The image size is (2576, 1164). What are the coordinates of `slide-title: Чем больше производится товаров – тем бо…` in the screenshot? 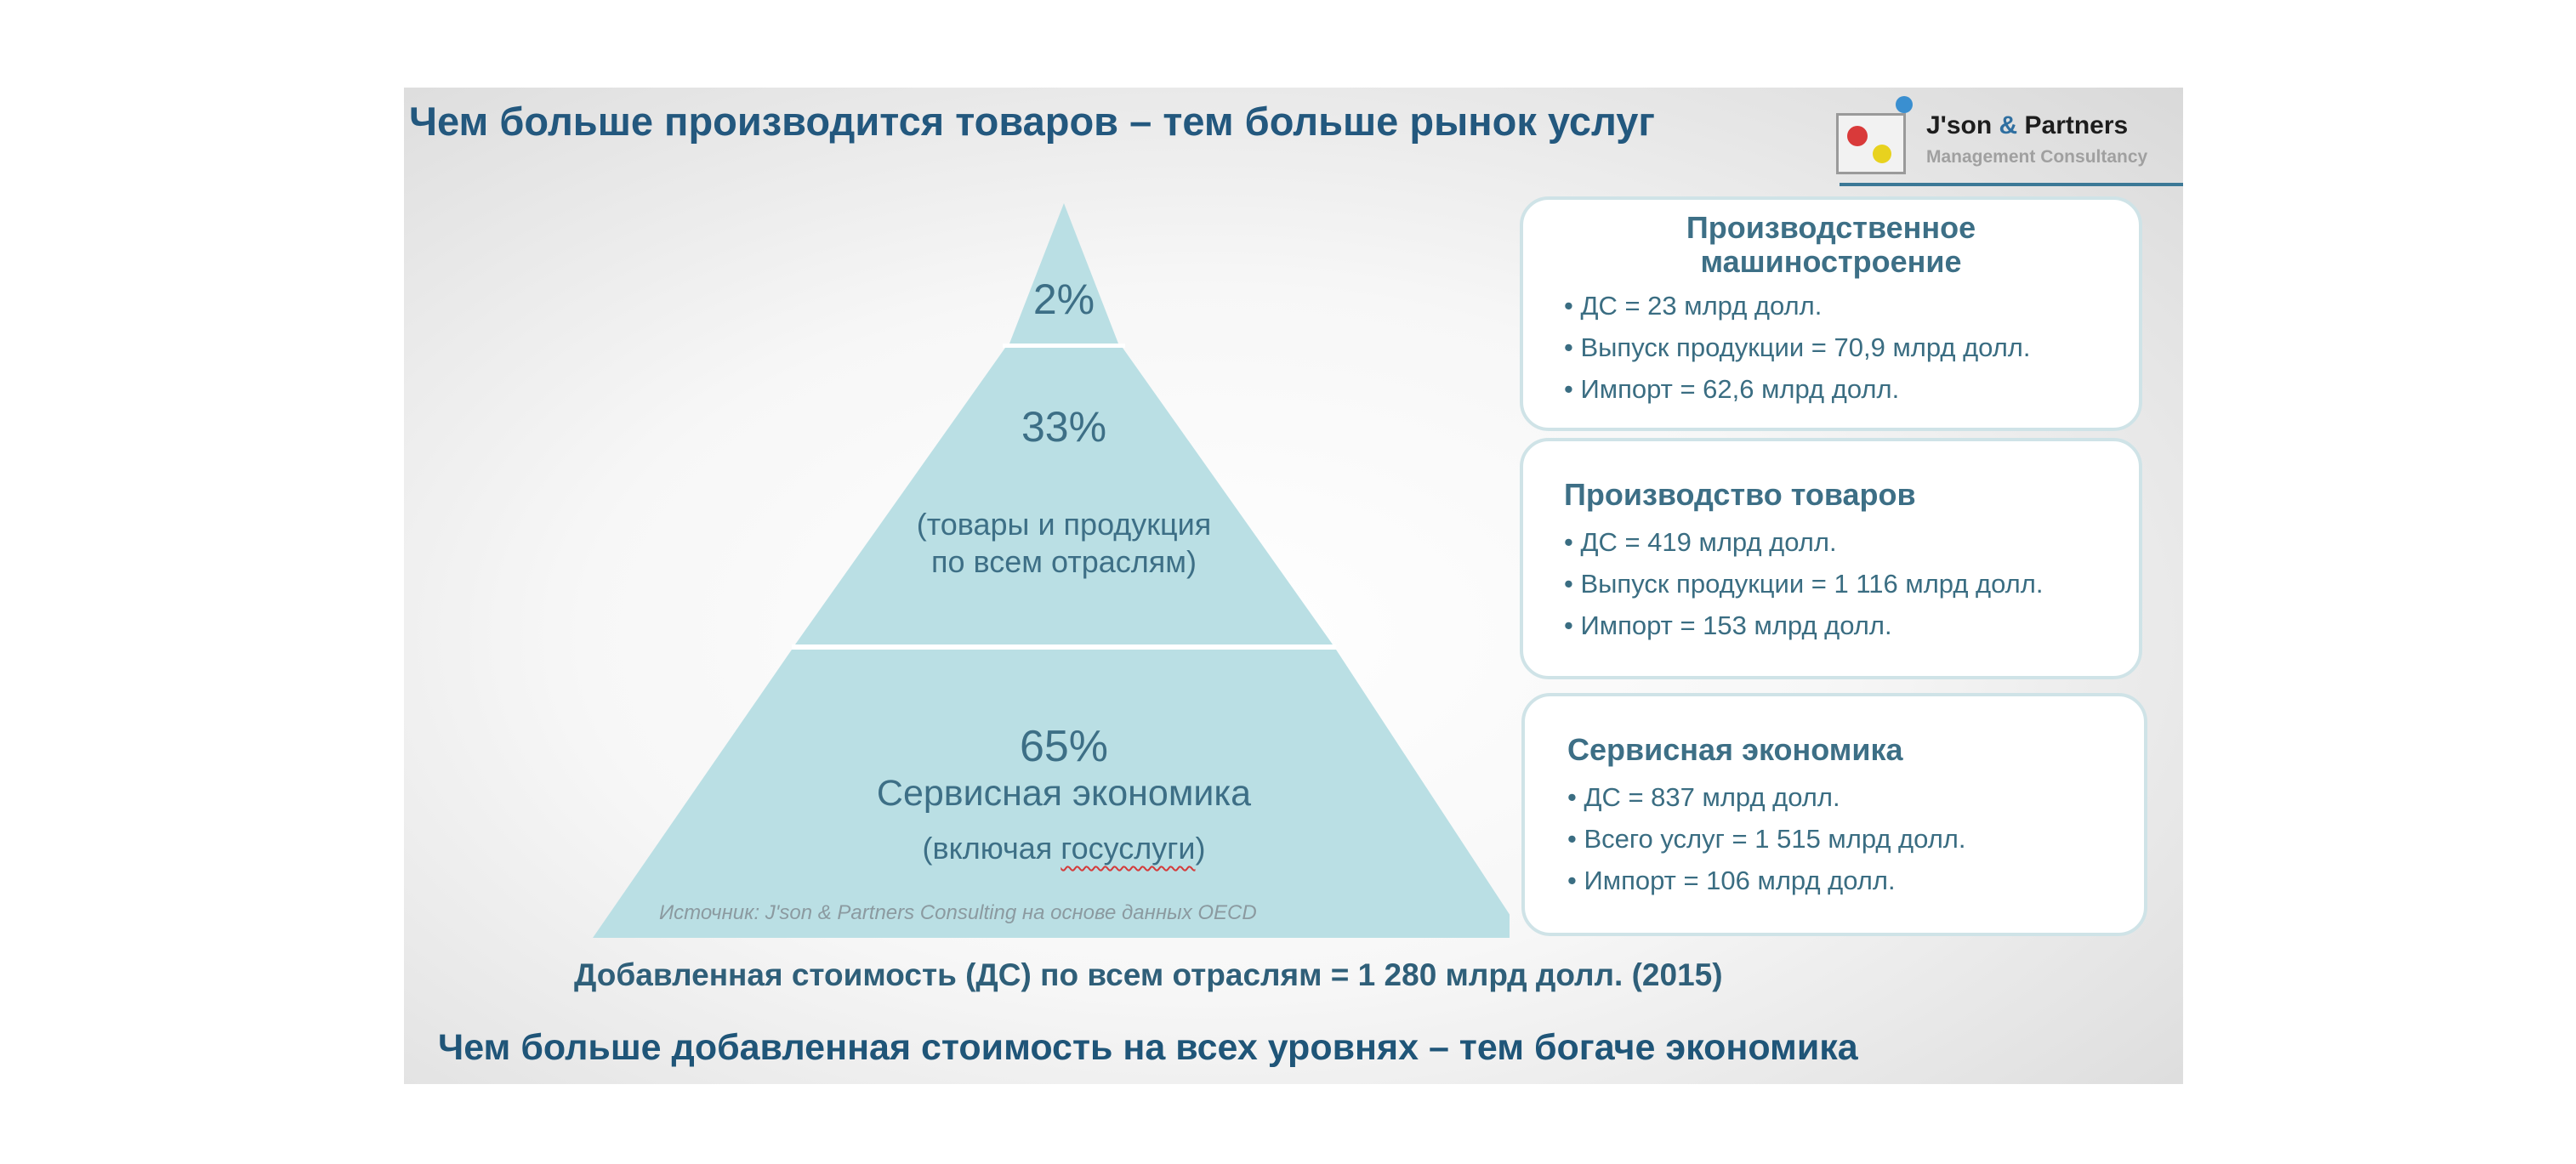 It's located at (1032, 121).